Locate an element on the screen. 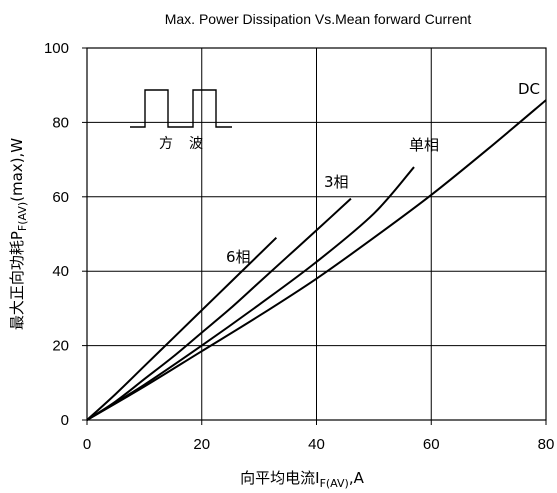  x-axis-label: 向平均电流IF(AV),A is located at coordinates (302, 479).